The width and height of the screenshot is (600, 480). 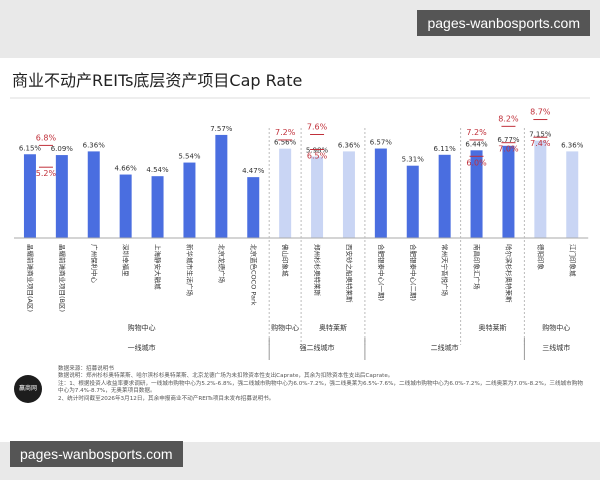 What do you see at coordinates (46, 173) in the screenshot?
I see `benchmark-label: 5.2%` at bounding box center [46, 173].